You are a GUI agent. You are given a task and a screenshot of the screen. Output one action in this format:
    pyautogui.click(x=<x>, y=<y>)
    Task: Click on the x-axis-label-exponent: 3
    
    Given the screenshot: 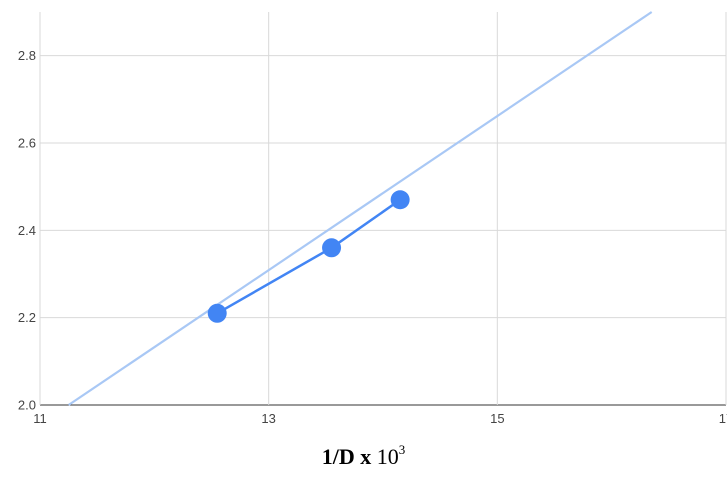 What is the action you would take?
    pyautogui.click(x=402, y=449)
    